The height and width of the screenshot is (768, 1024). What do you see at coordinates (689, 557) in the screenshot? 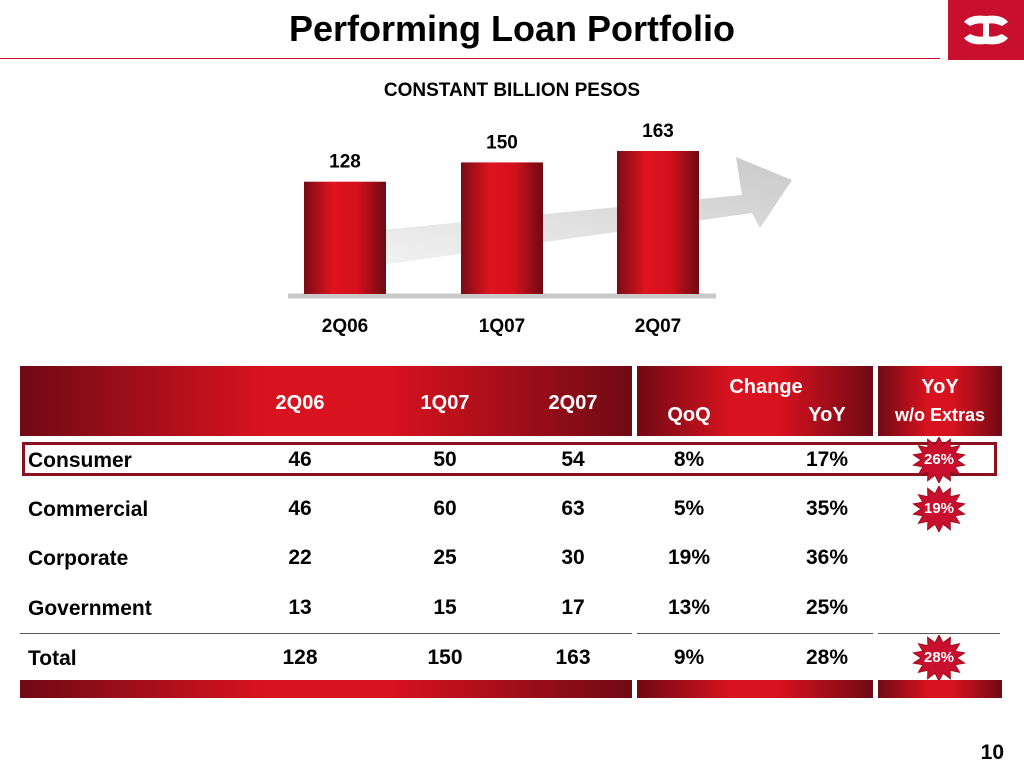
I see `cell-corporate-qoq: 19%` at bounding box center [689, 557].